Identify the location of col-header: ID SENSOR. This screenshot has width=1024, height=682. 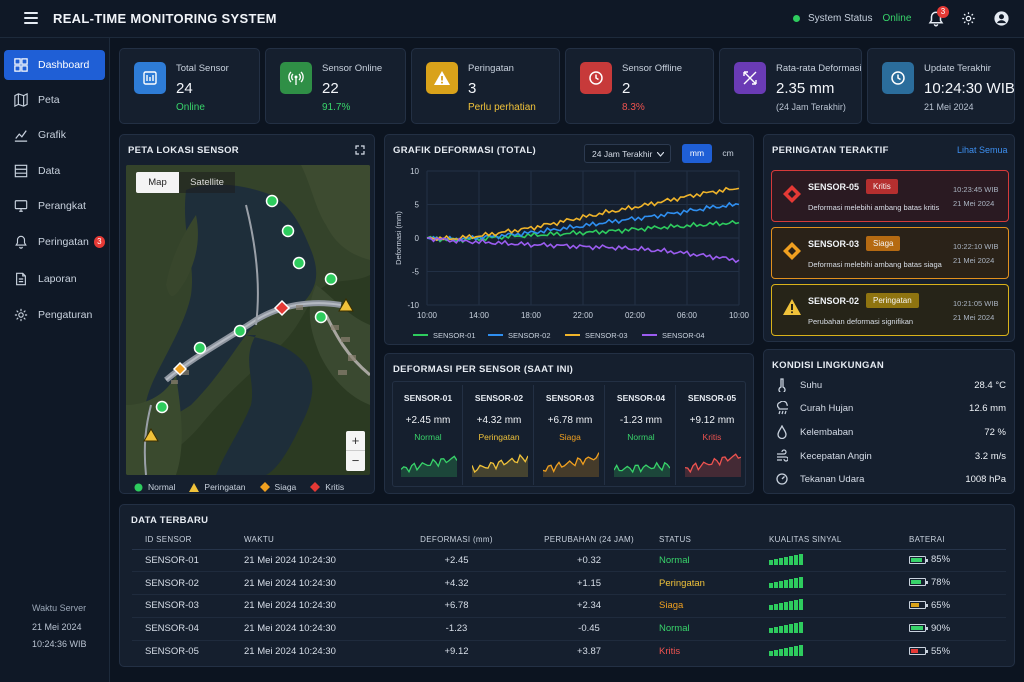
(188, 540).